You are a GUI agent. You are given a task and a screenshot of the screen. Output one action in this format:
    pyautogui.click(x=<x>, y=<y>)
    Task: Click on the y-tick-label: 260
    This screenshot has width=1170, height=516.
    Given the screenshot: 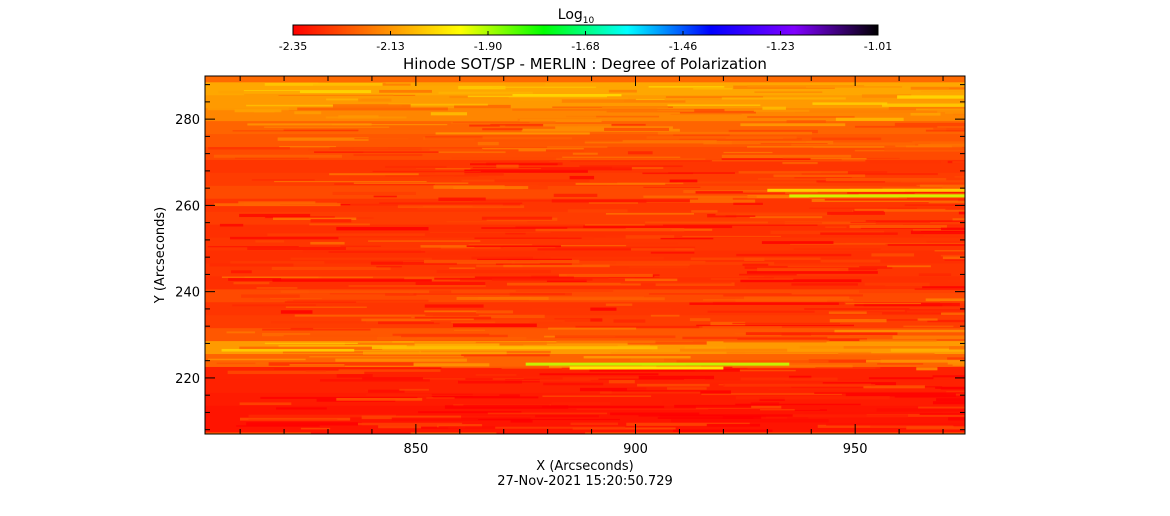 What is the action you would take?
    pyautogui.click(x=187, y=206)
    